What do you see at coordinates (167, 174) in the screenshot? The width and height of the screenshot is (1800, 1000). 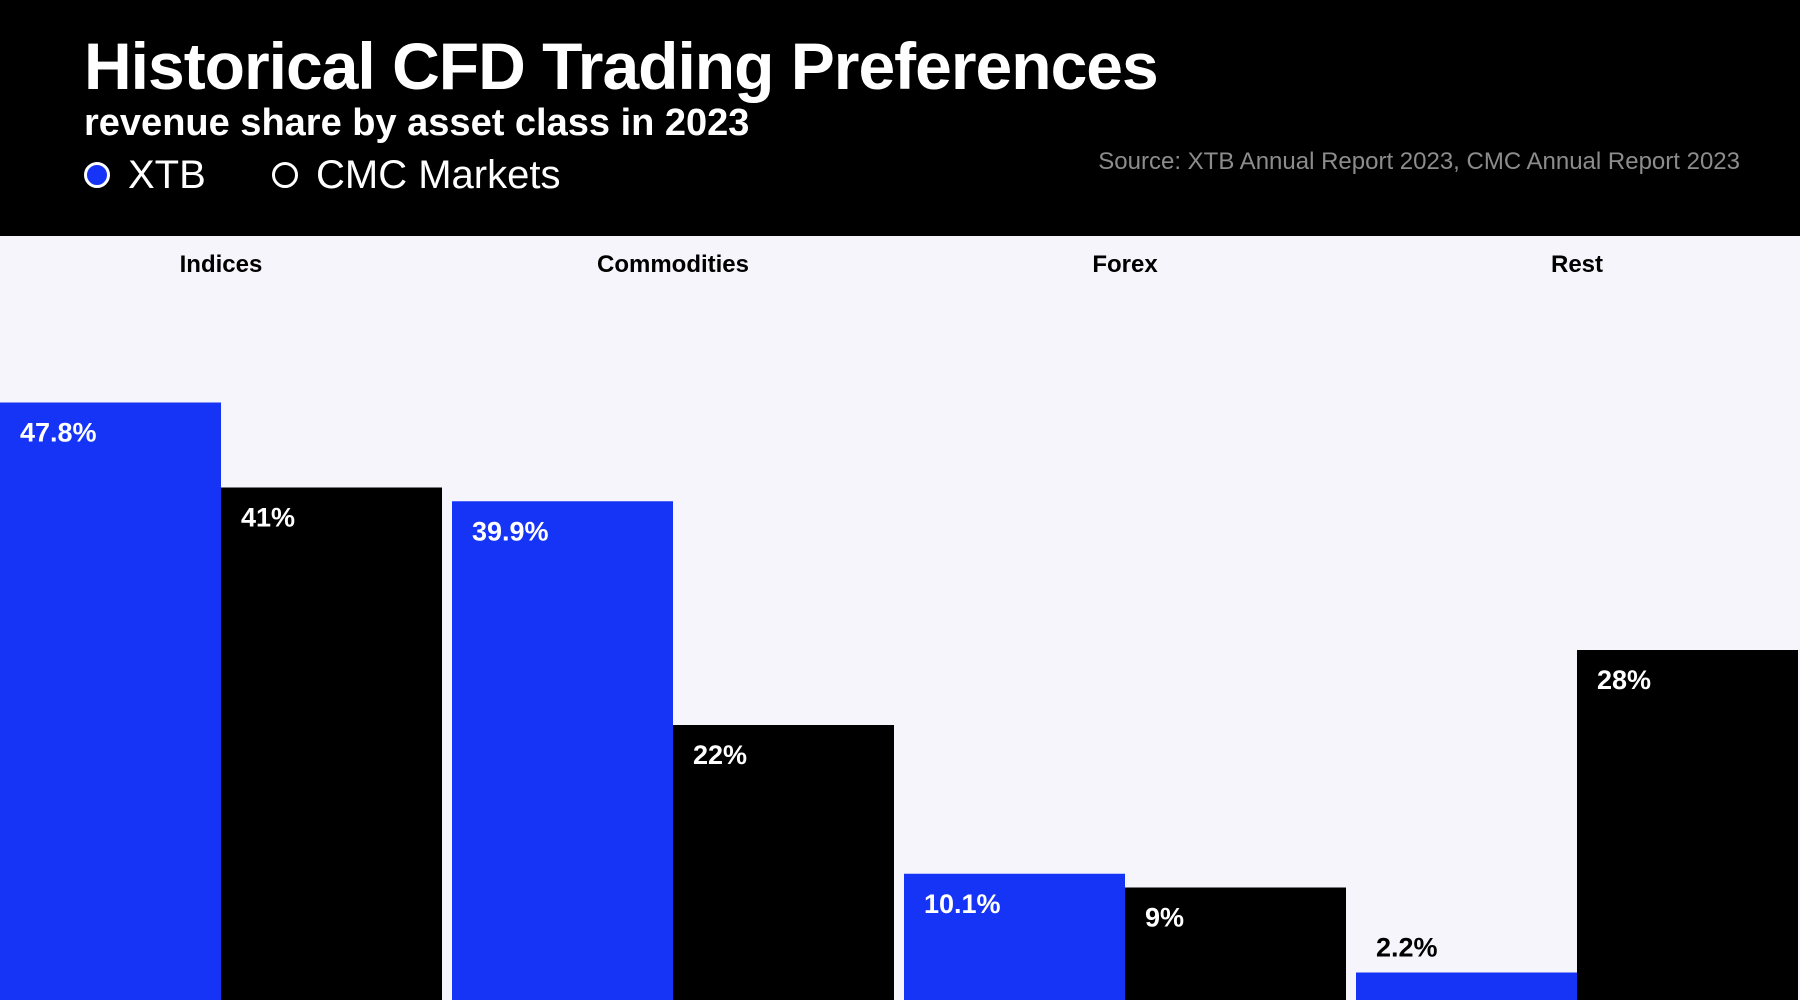 I see `legend-label-xtb: XTB` at bounding box center [167, 174].